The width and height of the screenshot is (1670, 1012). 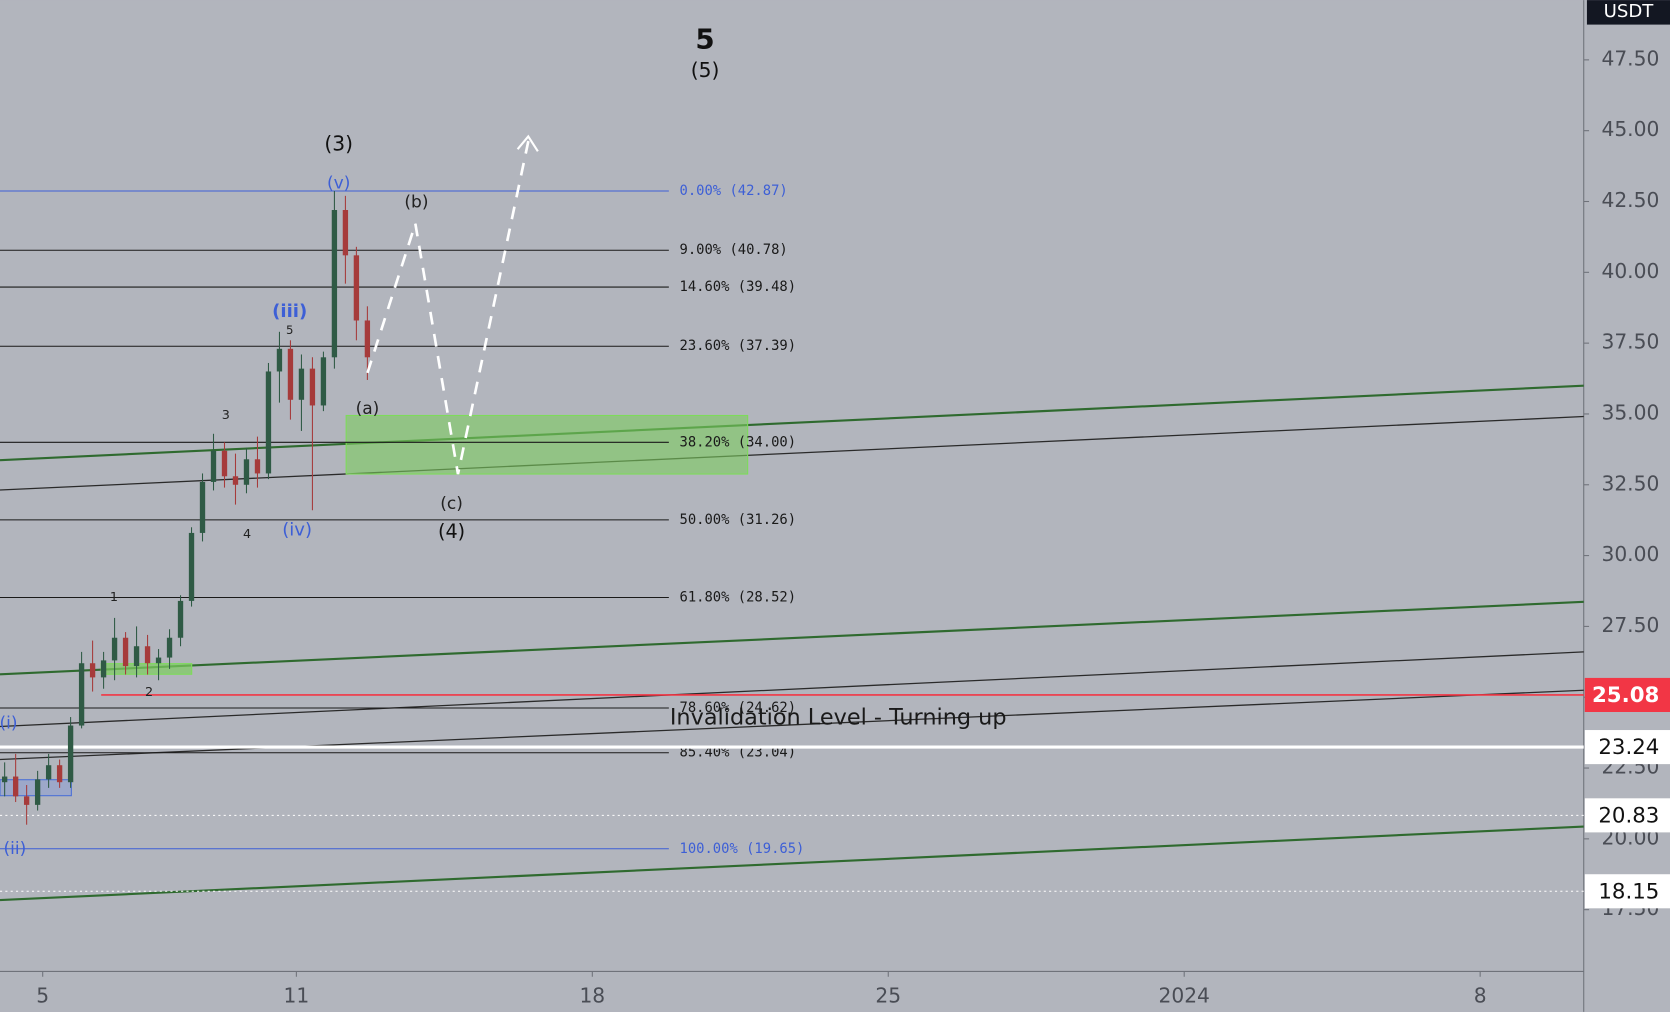 I want to click on price-badge-label: 18.15, so click(x=1628, y=891).